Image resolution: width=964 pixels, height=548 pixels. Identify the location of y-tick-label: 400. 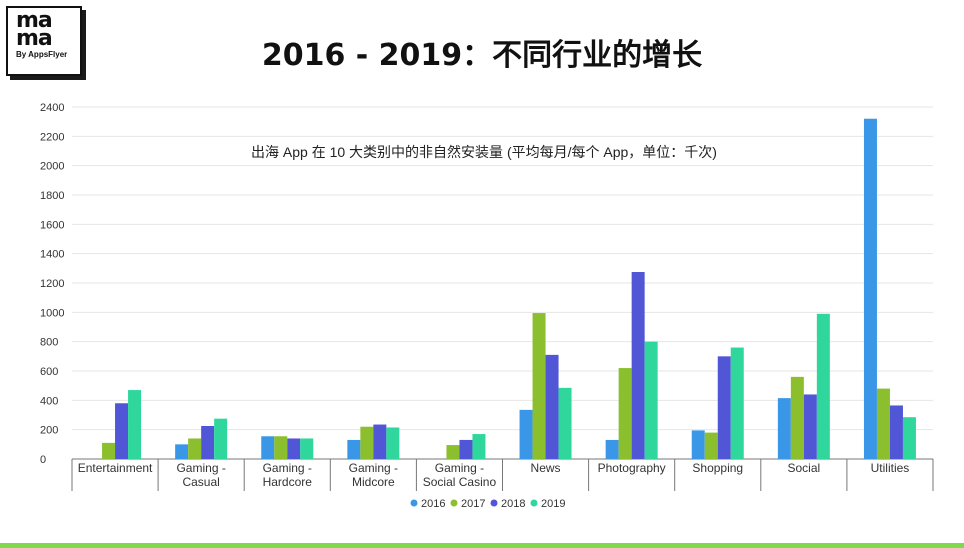
(49, 401).